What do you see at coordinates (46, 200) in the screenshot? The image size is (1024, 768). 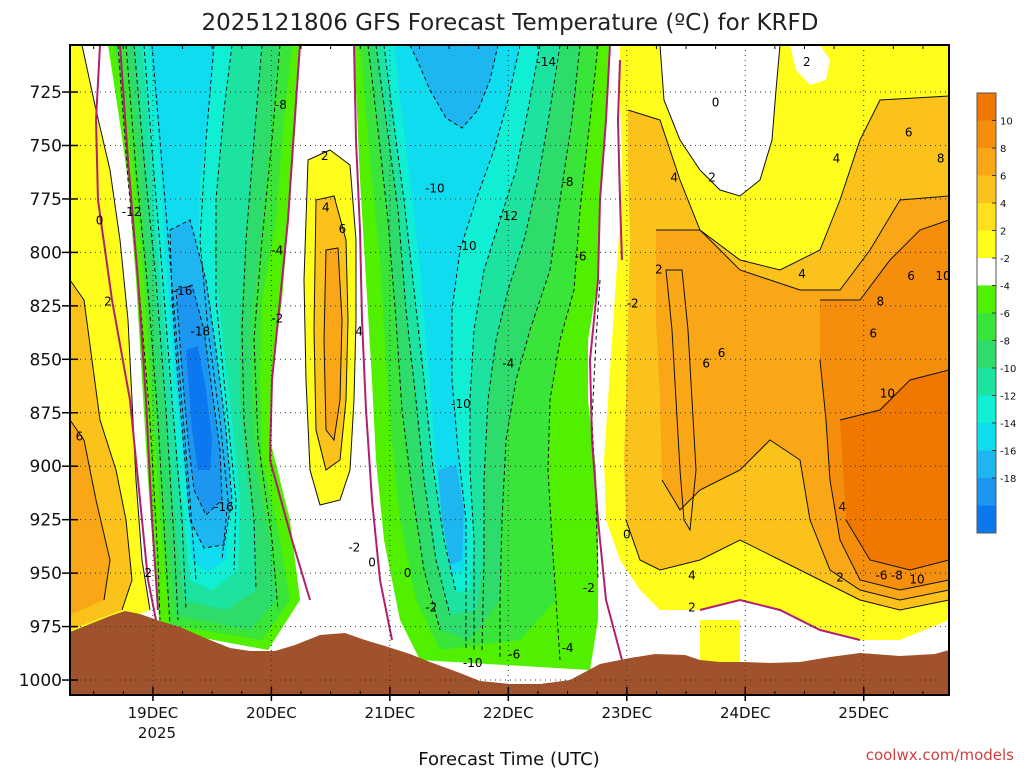 I see `y-tick-label: 775` at bounding box center [46, 200].